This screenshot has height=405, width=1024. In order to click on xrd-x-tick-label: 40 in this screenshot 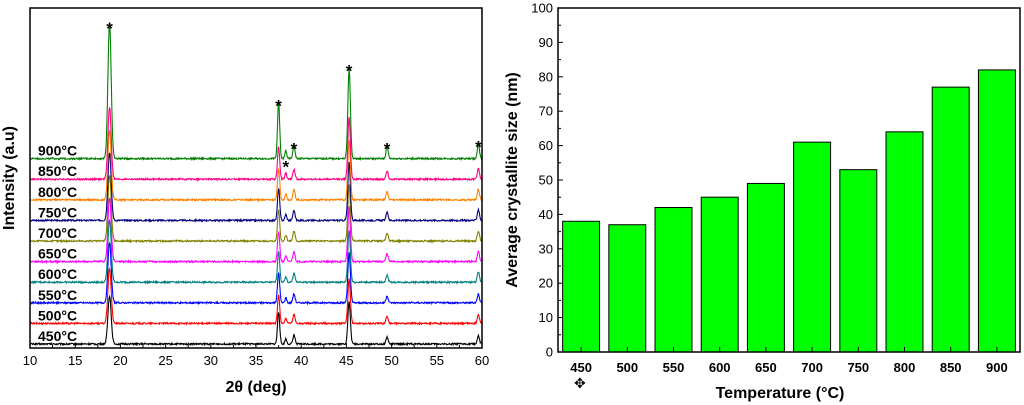, I will do `click(301, 360)`.